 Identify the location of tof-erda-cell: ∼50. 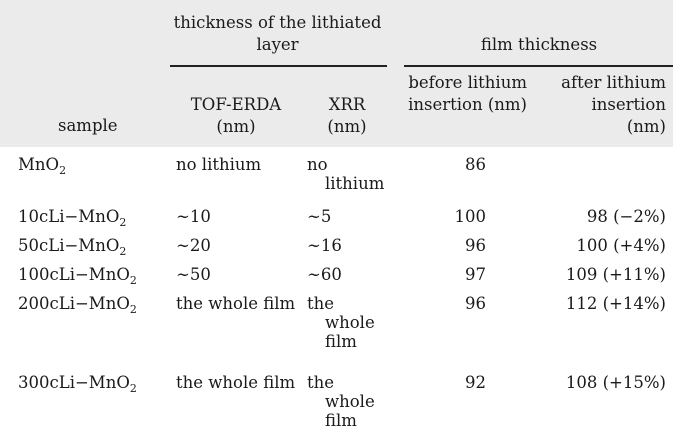
(193, 274).